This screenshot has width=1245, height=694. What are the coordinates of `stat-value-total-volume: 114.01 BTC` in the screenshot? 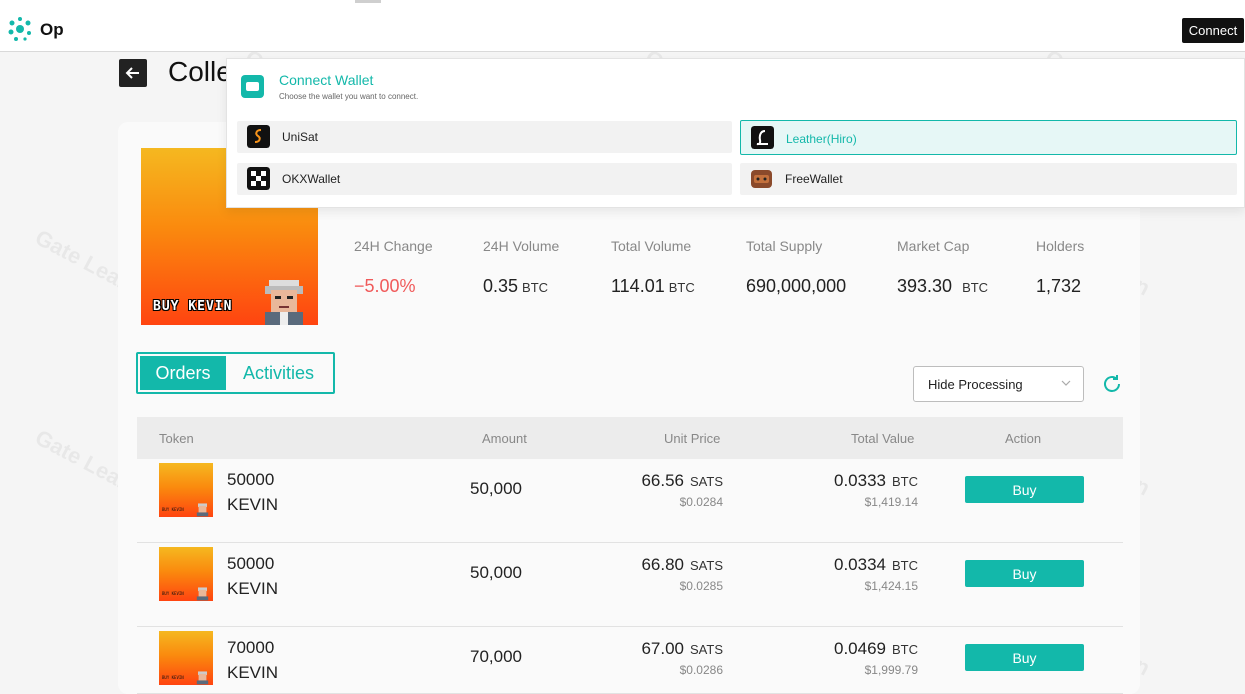 It's located at (653, 286).